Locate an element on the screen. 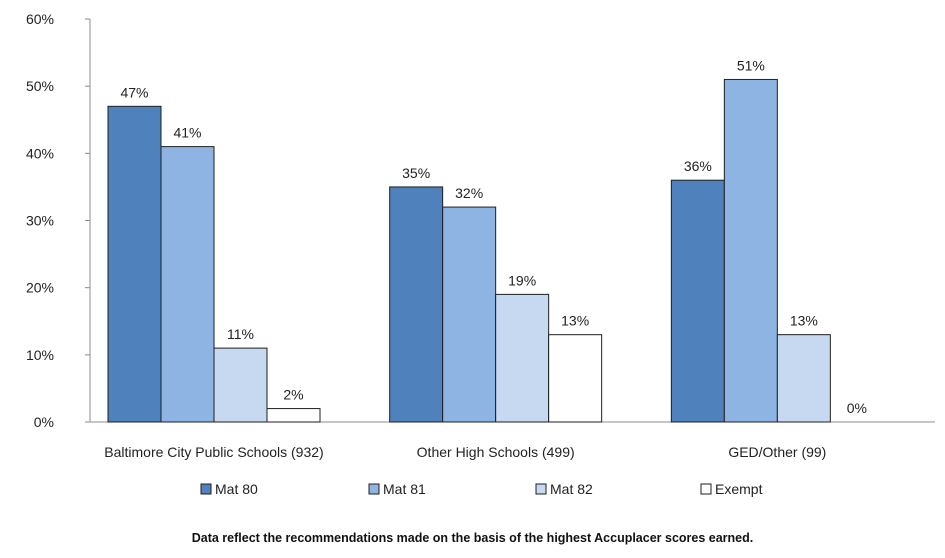 Image resolution: width=945 pixels, height=558 pixels. data-label: 35% is located at coordinates (416, 173).